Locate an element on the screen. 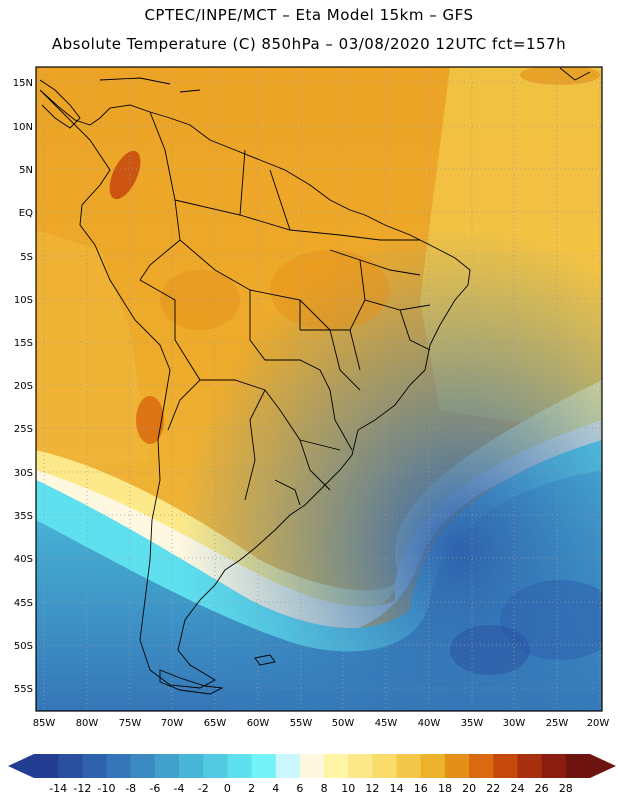 This screenshot has height=800, width=618. colorbar-label: 22 is located at coordinates (493, 788).